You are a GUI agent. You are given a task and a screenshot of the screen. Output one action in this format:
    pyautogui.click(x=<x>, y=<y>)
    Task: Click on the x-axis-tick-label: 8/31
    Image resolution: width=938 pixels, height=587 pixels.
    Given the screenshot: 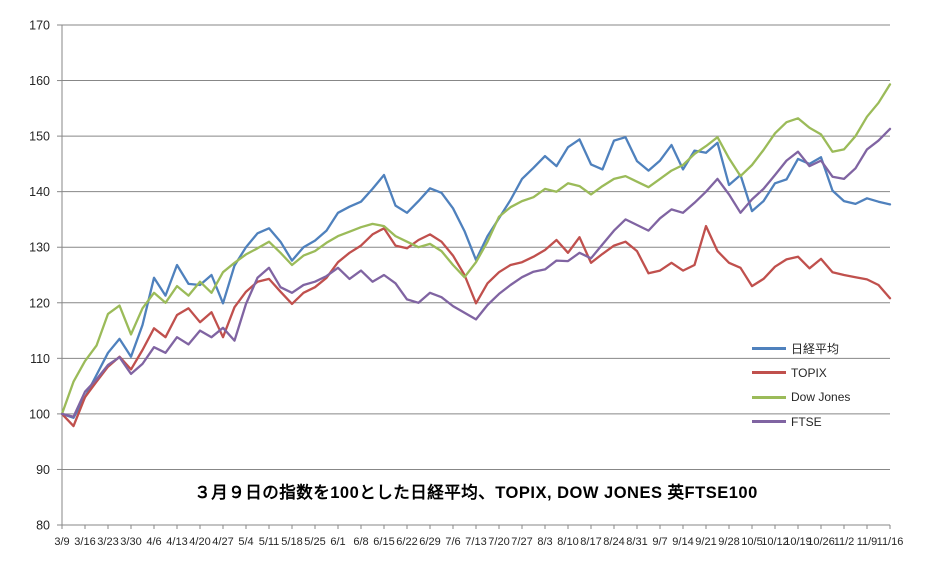 What is the action you would take?
    pyautogui.click(x=636, y=542)
    